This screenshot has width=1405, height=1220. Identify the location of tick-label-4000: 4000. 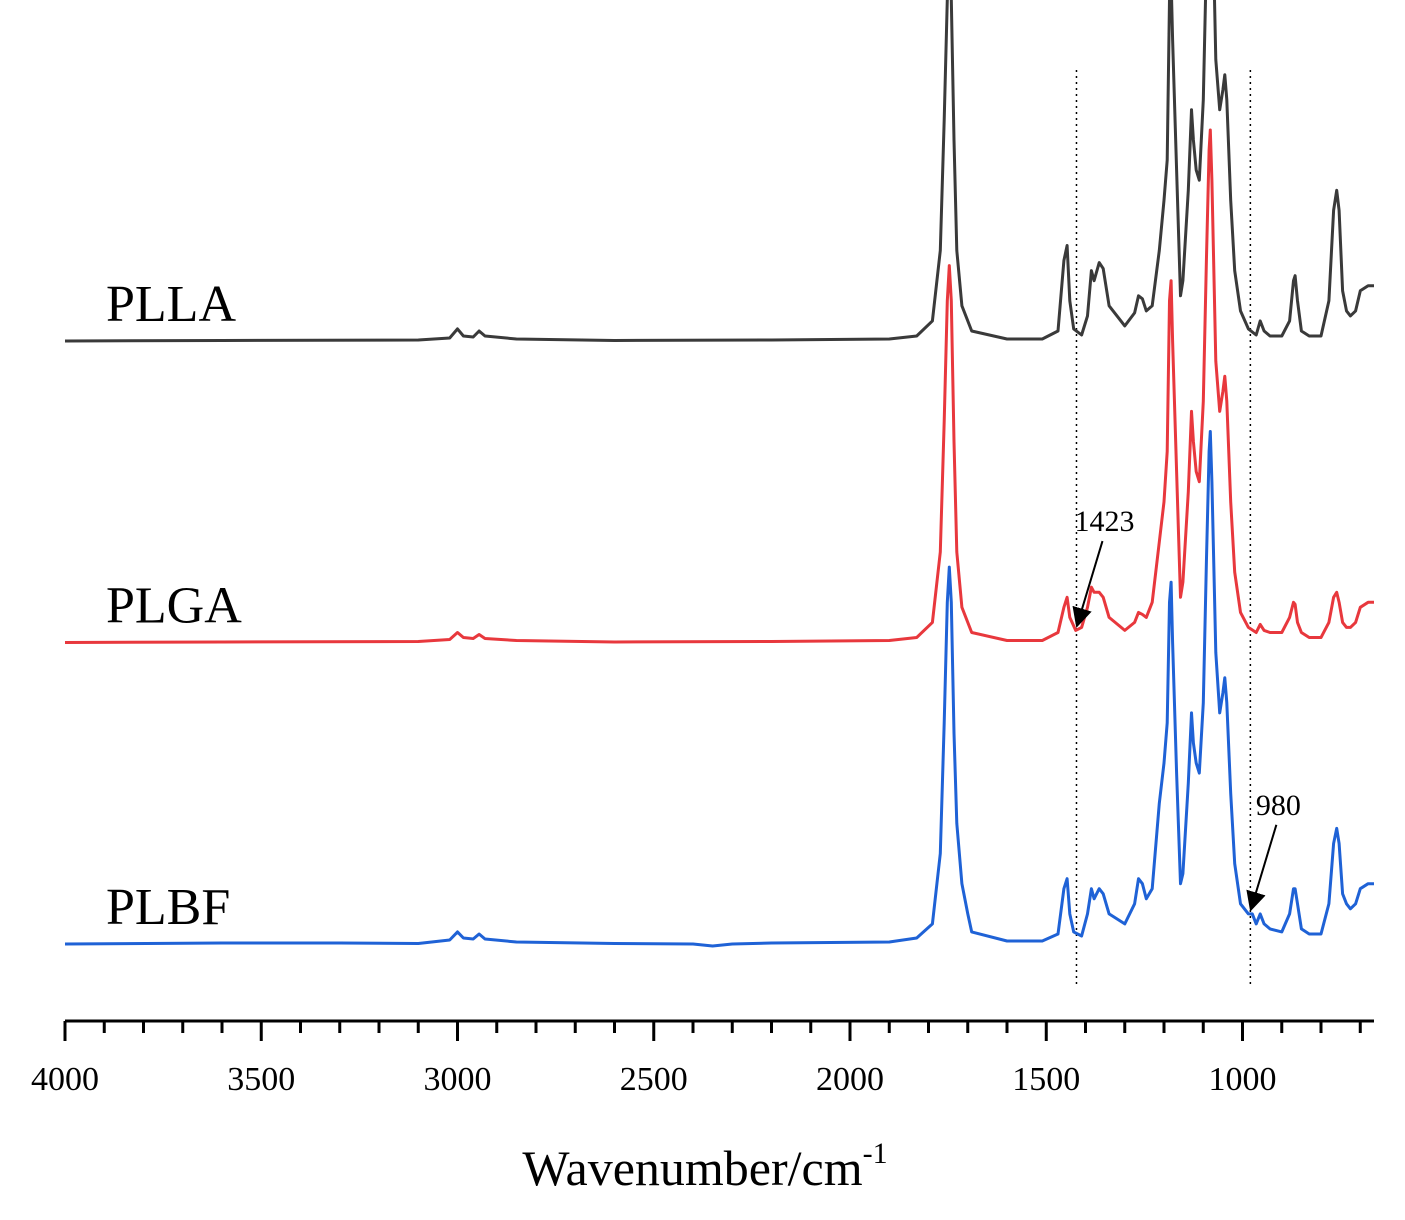
(65, 1079).